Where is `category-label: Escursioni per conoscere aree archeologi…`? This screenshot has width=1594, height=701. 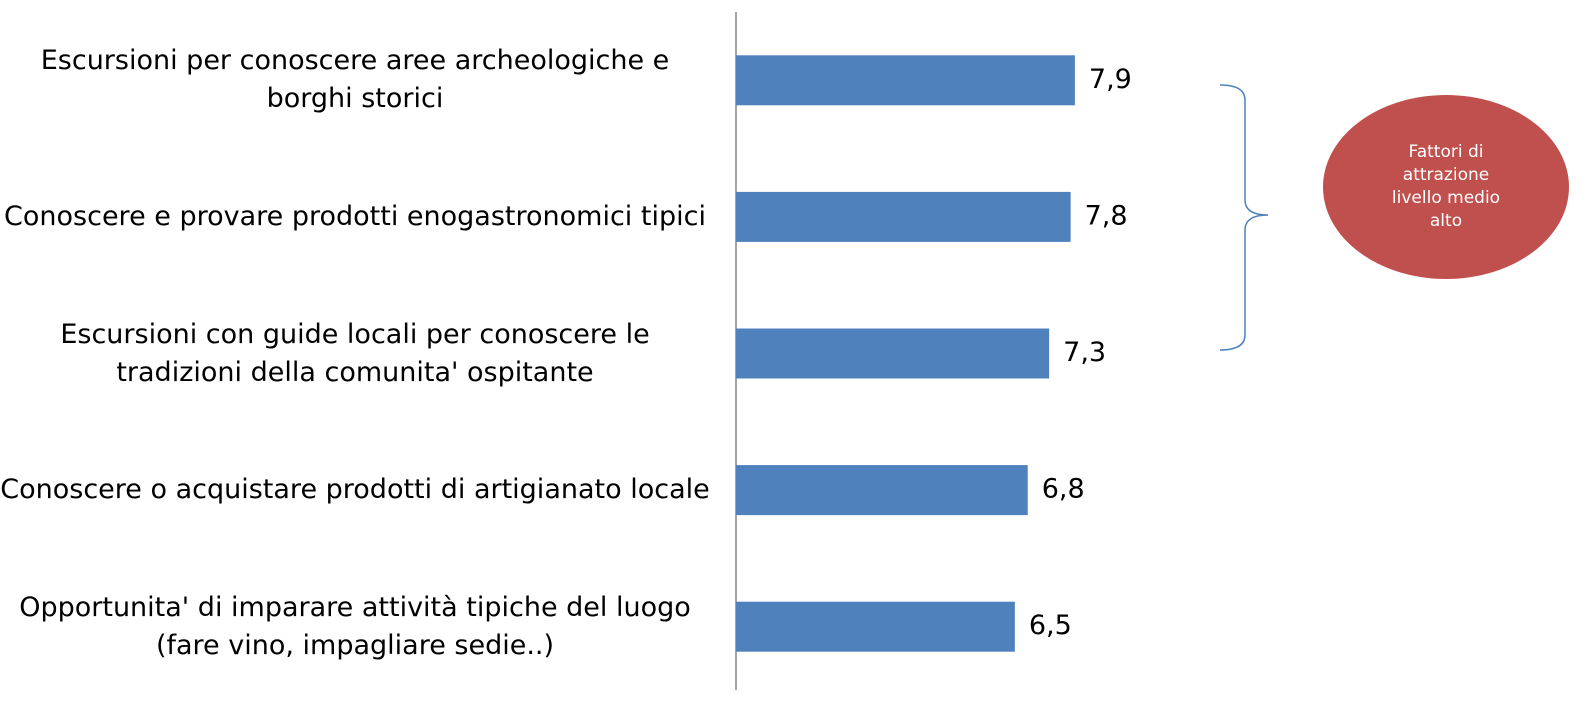 category-label: Escursioni per conoscere aree archeologi… is located at coordinates (355, 80).